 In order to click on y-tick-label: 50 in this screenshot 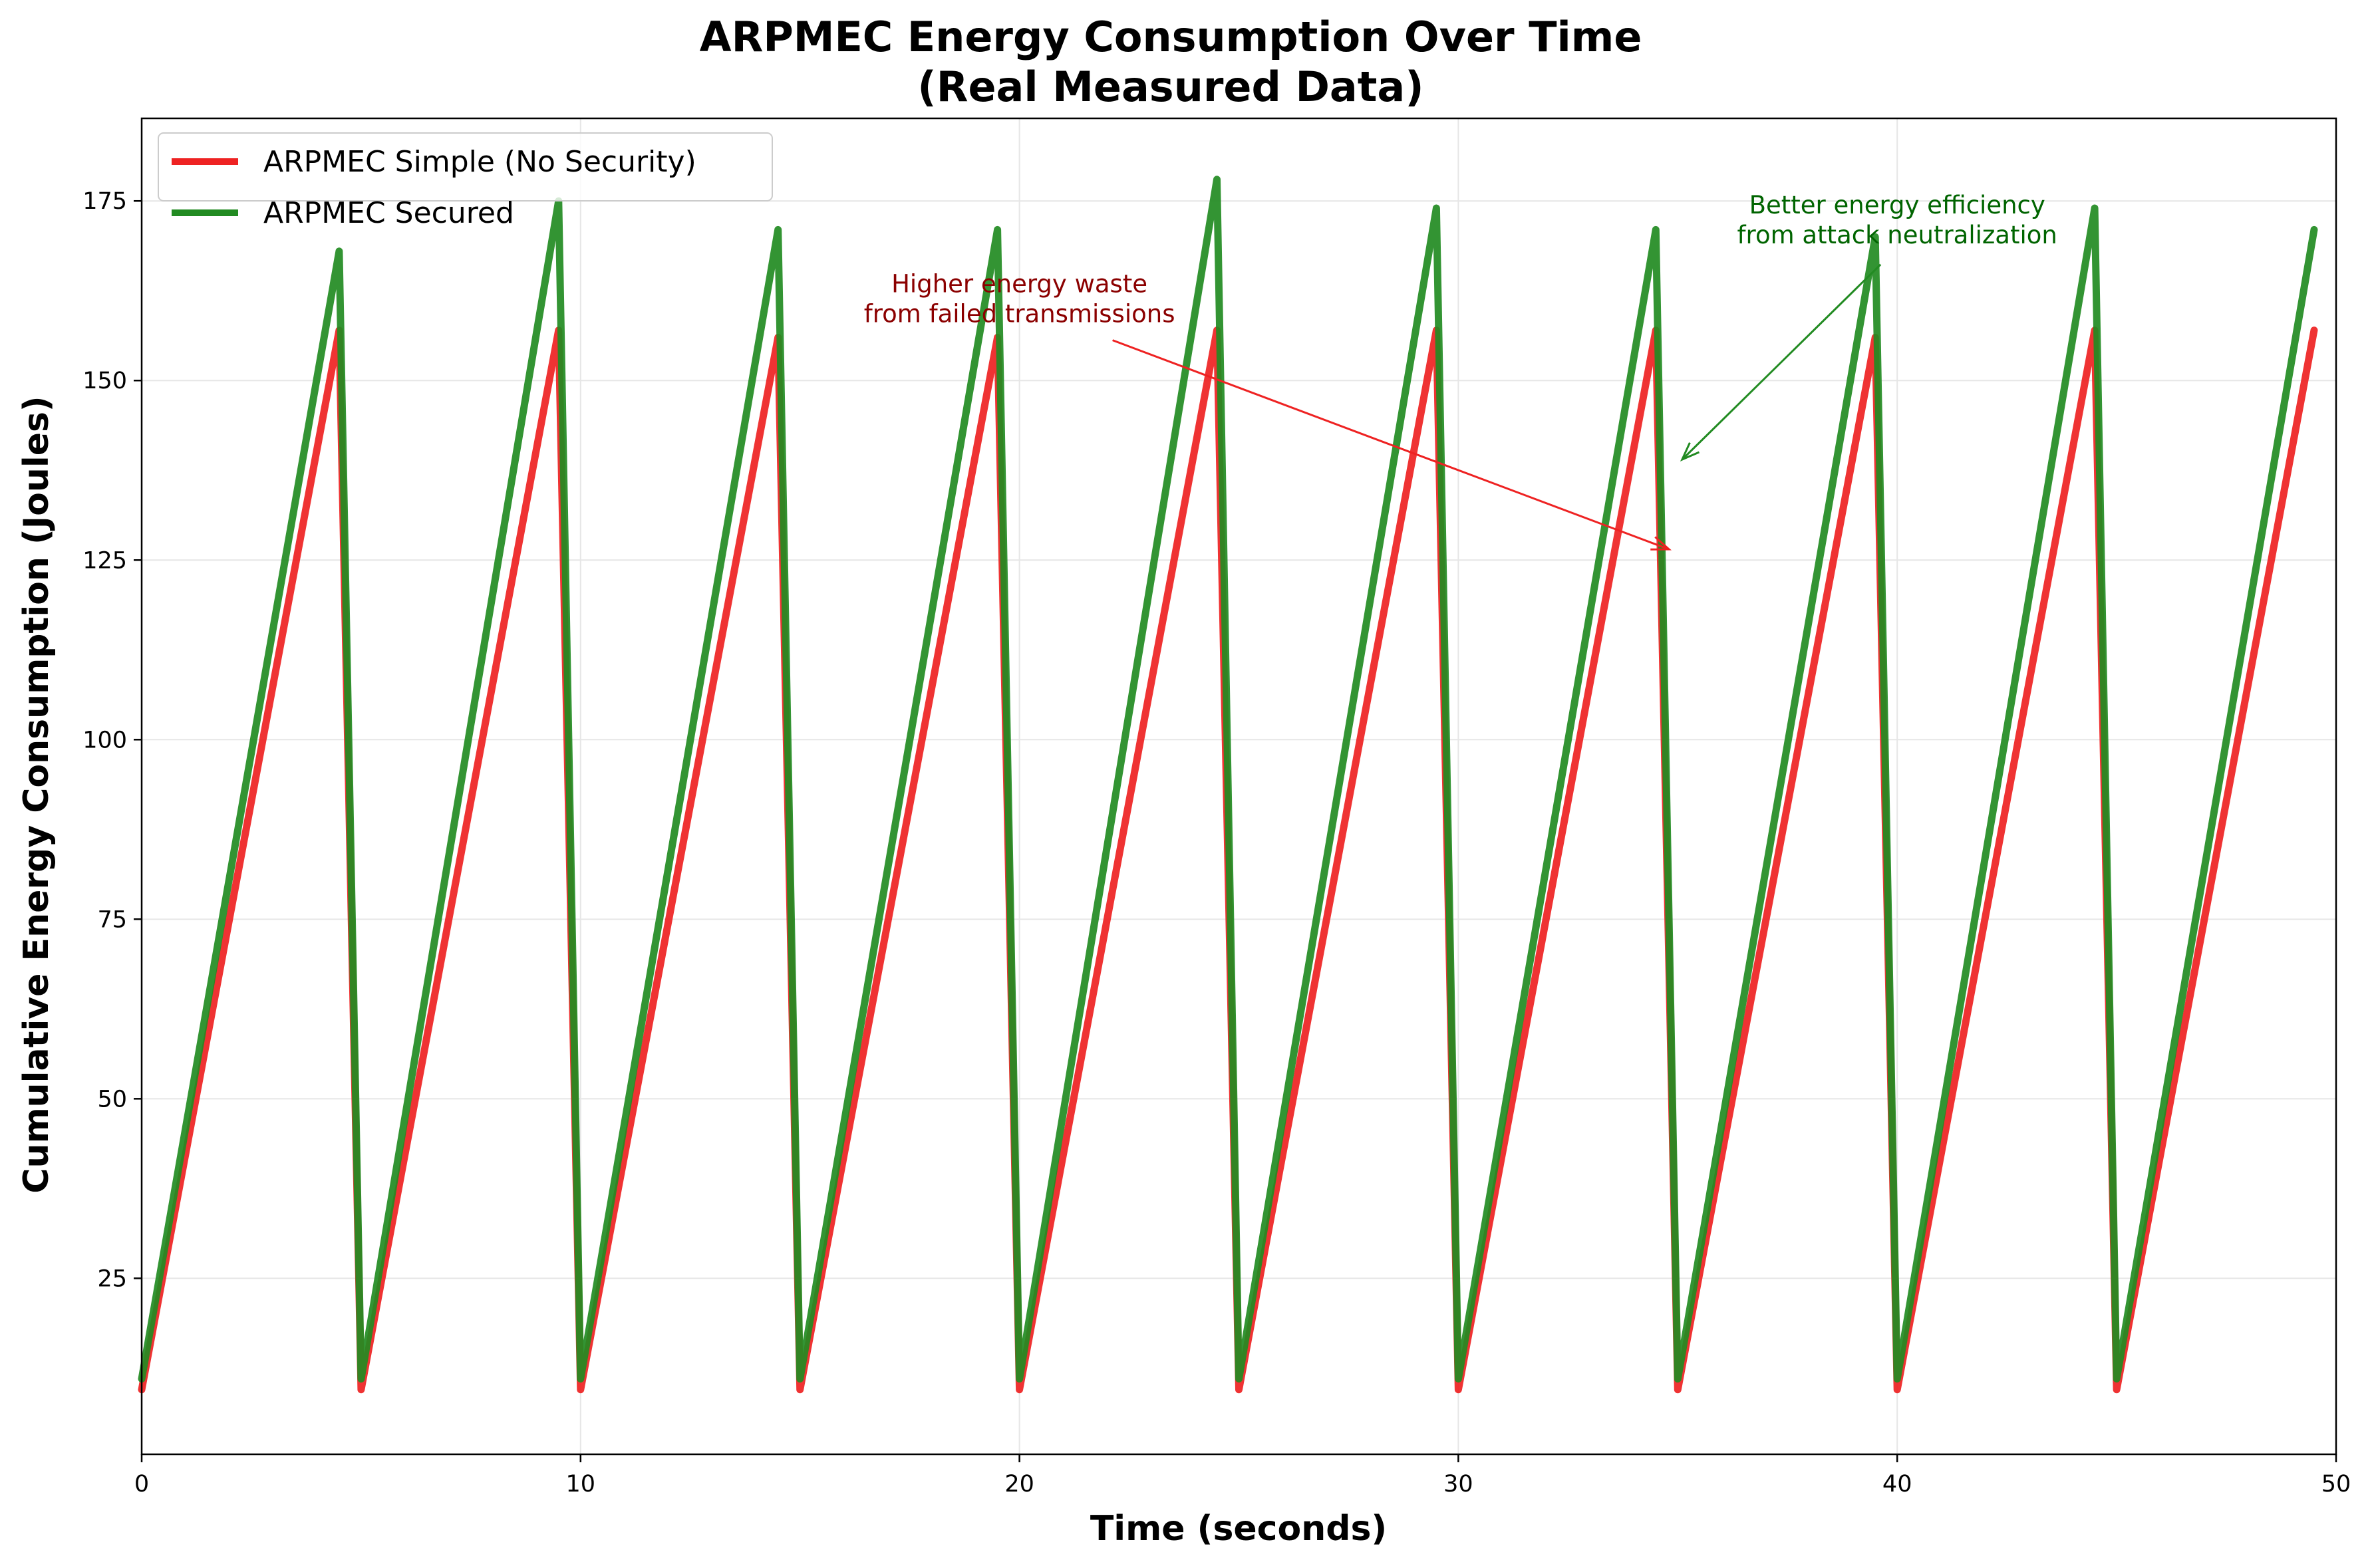, I will do `click(112, 1099)`.